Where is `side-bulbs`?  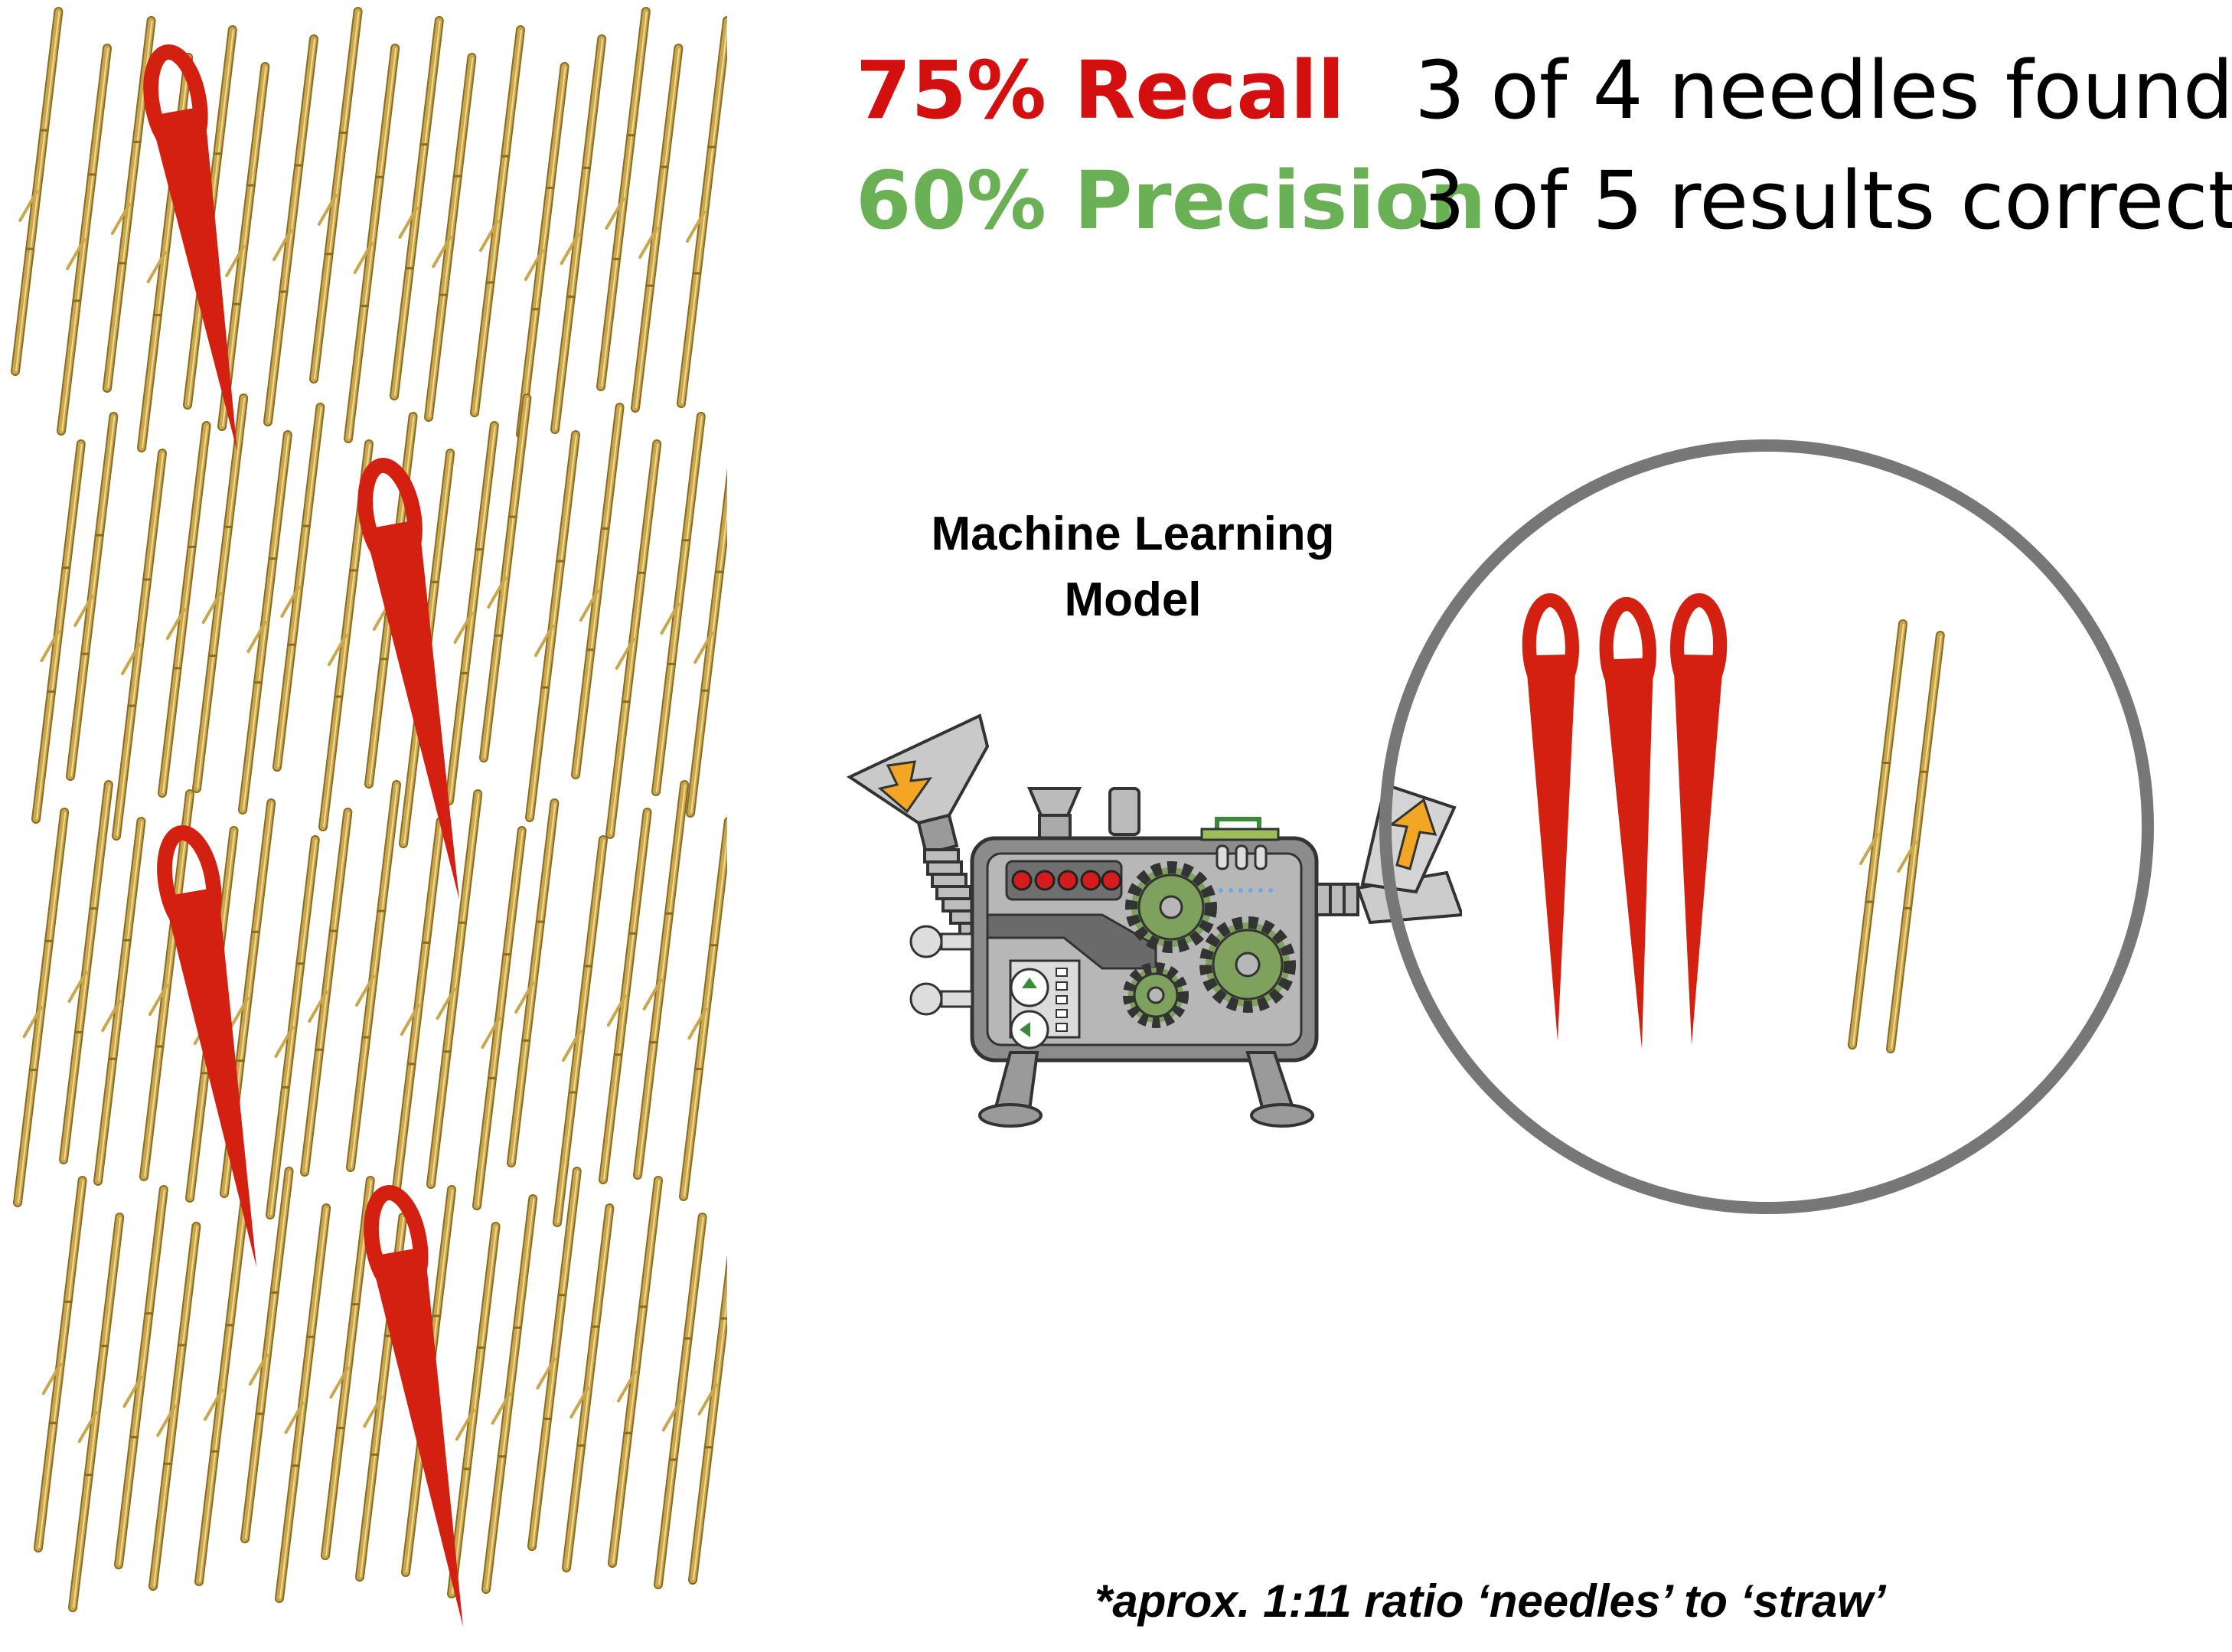 side-bulbs is located at coordinates (941, 970).